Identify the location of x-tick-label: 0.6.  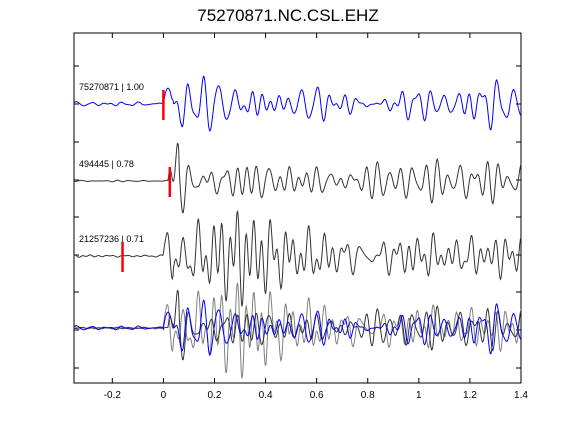
(317, 395).